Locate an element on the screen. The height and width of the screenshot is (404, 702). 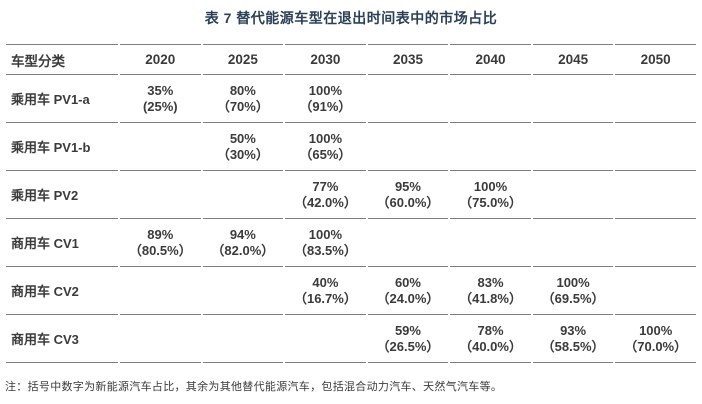
data-cell: 100% （91%） is located at coordinates (325, 99).